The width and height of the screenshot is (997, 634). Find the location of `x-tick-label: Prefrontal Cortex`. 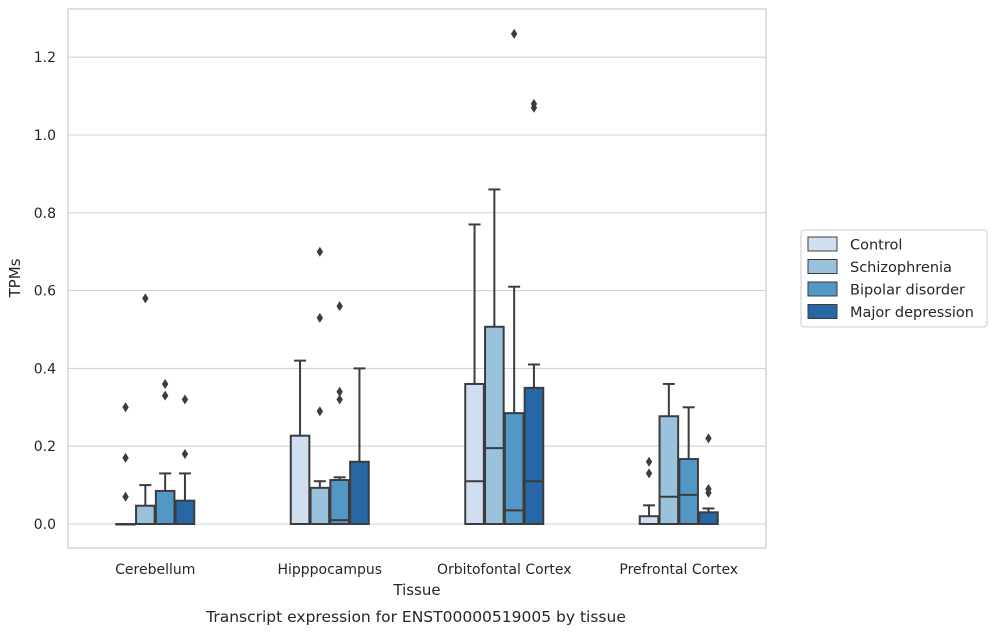

x-tick-label: Prefrontal Cortex is located at coordinates (678, 570).